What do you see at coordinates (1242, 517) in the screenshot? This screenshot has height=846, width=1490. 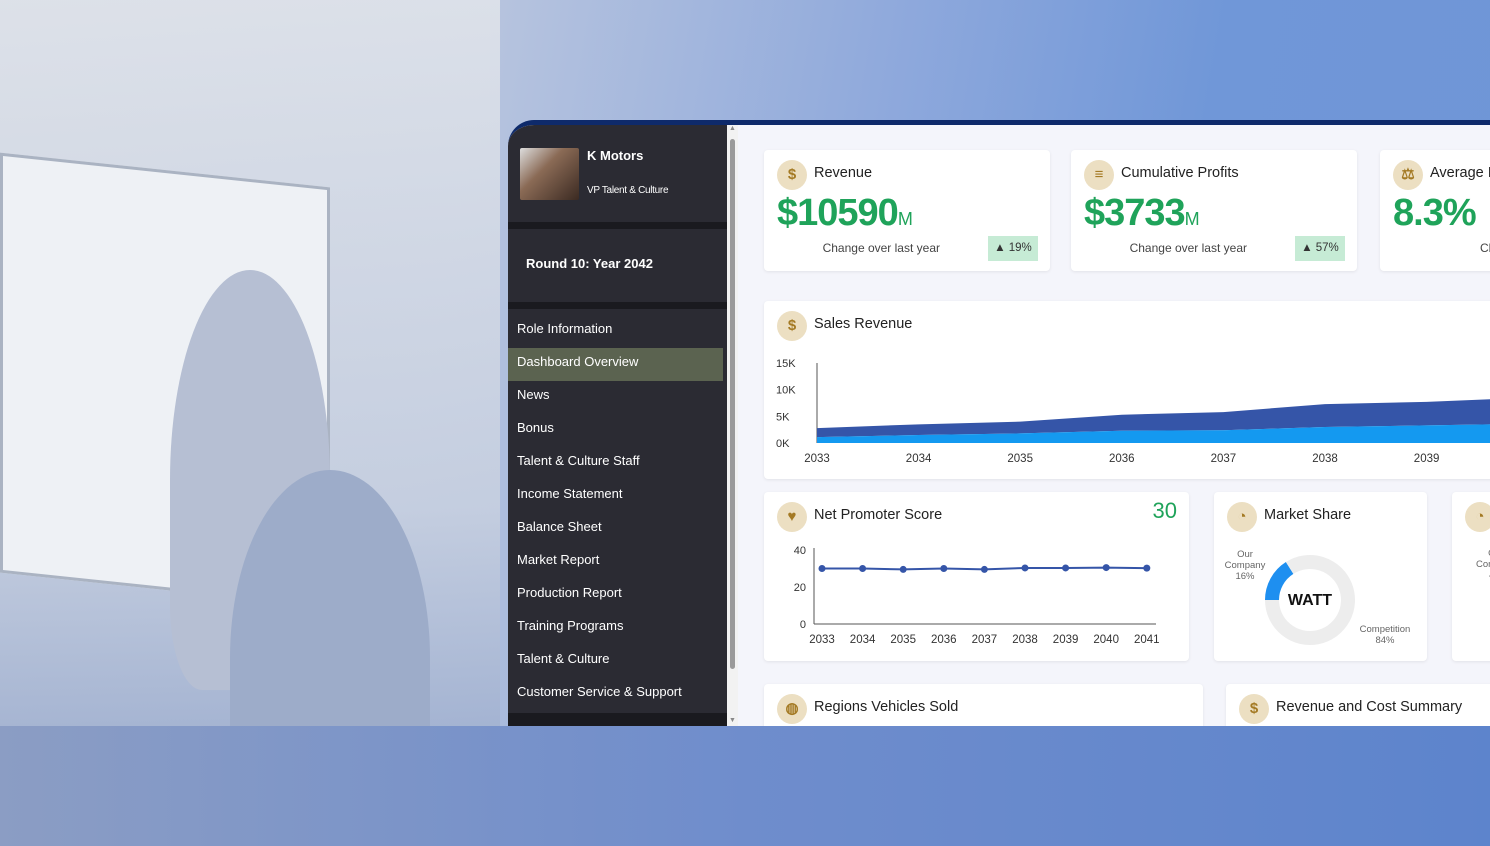 I see `pie-chart-icon: ◔` at bounding box center [1242, 517].